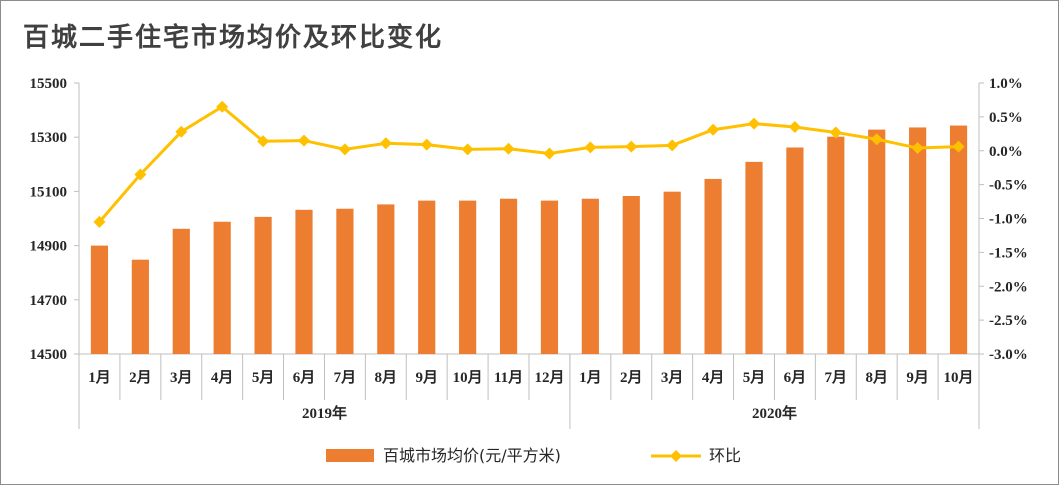 The height and width of the screenshot is (485, 1059). What do you see at coordinates (49, 192) in the screenshot?
I see `y-left-tick-label: 15100` at bounding box center [49, 192].